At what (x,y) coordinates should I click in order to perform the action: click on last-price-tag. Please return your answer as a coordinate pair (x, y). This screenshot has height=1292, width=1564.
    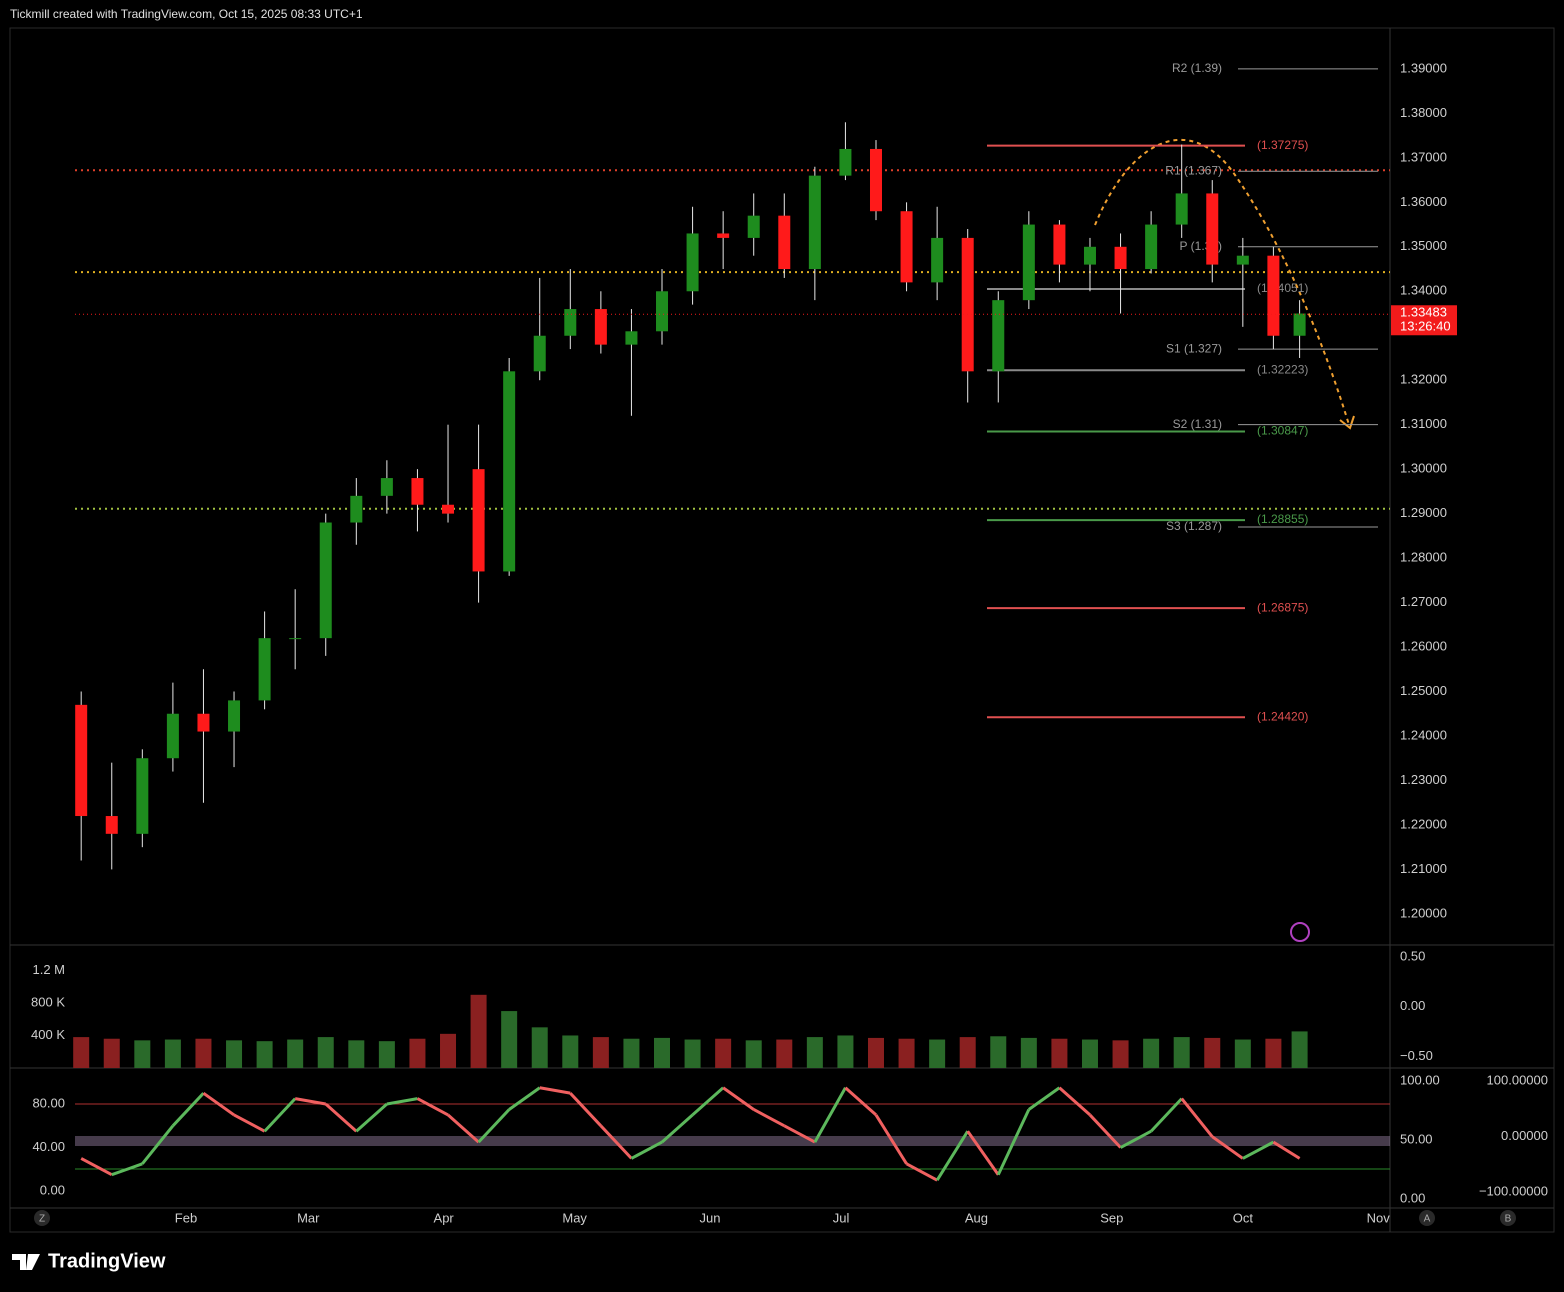
    Looking at the image, I should click on (1424, 320).